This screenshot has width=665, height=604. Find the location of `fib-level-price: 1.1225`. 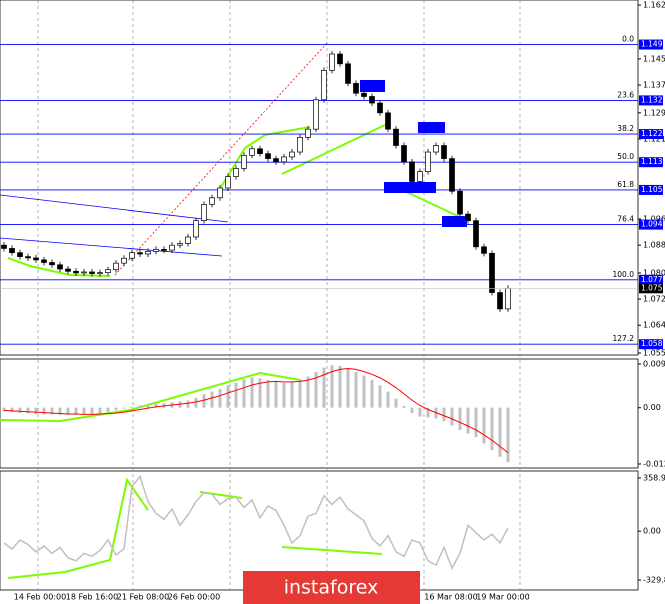

fib-level-price: 1.1225 is located at coordinates (653, 133).